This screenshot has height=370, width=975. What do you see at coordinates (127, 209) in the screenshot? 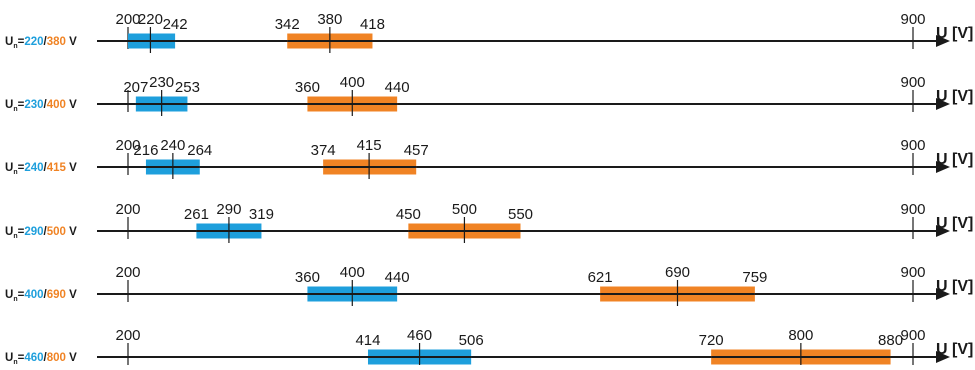
I see `row-4-tick-label-200: 200` at bounding box center [127, 209].